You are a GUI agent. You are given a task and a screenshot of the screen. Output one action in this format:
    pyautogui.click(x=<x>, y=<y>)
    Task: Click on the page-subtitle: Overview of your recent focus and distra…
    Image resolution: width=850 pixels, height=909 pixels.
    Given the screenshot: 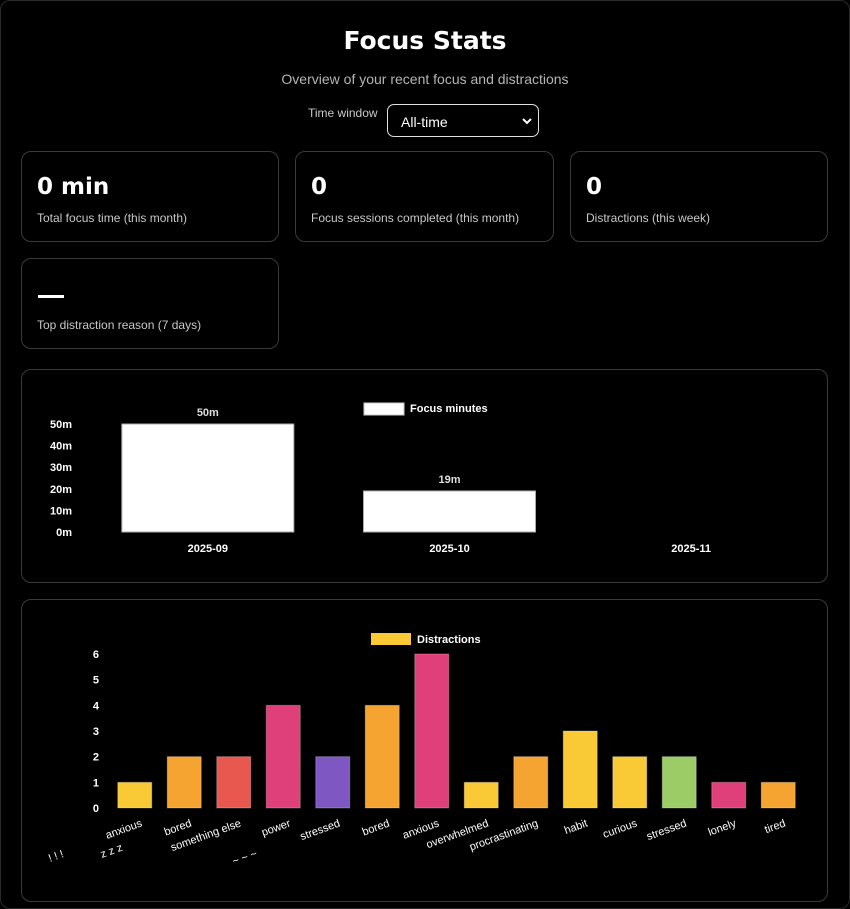 What is the action you would take?
    pyautogui.click(x=425, y=79)
    